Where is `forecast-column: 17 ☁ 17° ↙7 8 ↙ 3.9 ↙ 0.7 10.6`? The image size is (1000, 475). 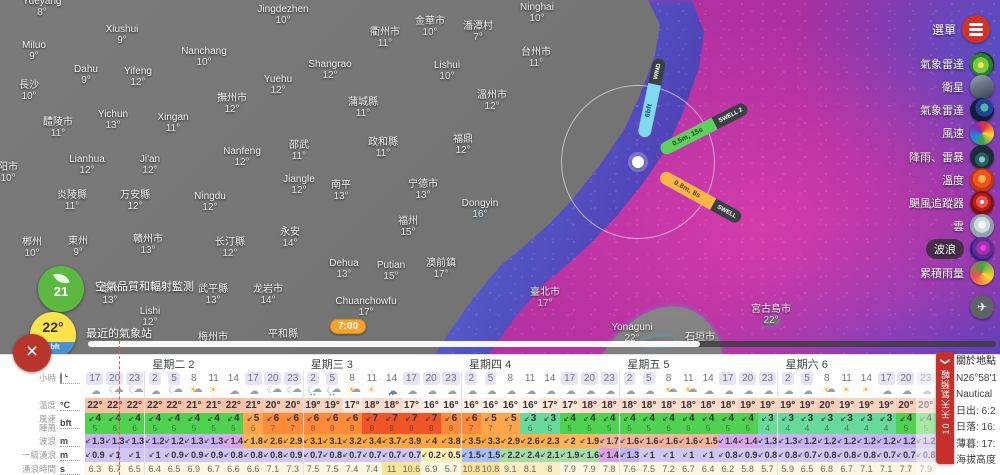
forecast-column: 17 ☁ 17° ↙7 8 ↙ 3.9 ↙ 0.7 10.6 is located at coordinates (411, 423).